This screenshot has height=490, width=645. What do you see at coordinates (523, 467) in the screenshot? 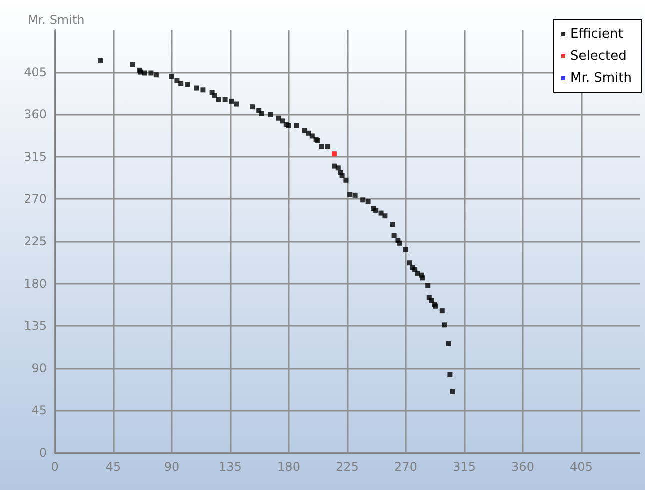
I see `x-tick-label: 360` at bounding box center [523, 467].